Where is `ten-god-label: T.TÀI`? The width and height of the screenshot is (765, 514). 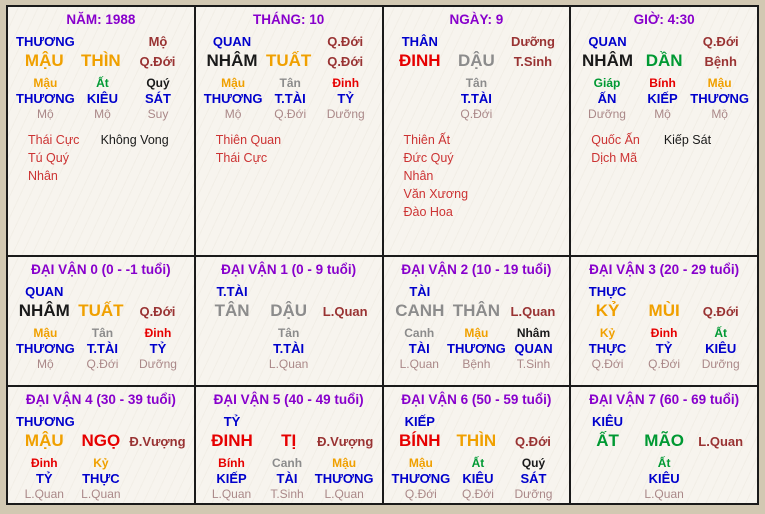 ten-god-label: T.TÀI is located at coordinates (232, 291).